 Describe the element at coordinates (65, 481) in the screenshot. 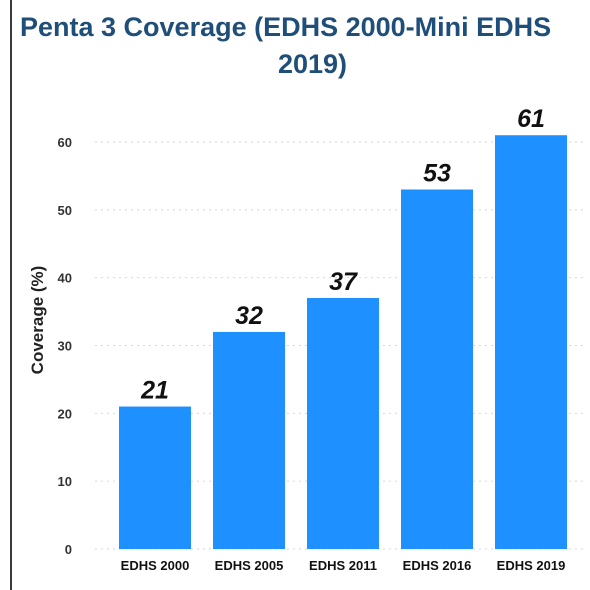

I see `y-tick-label: 10` at that location.